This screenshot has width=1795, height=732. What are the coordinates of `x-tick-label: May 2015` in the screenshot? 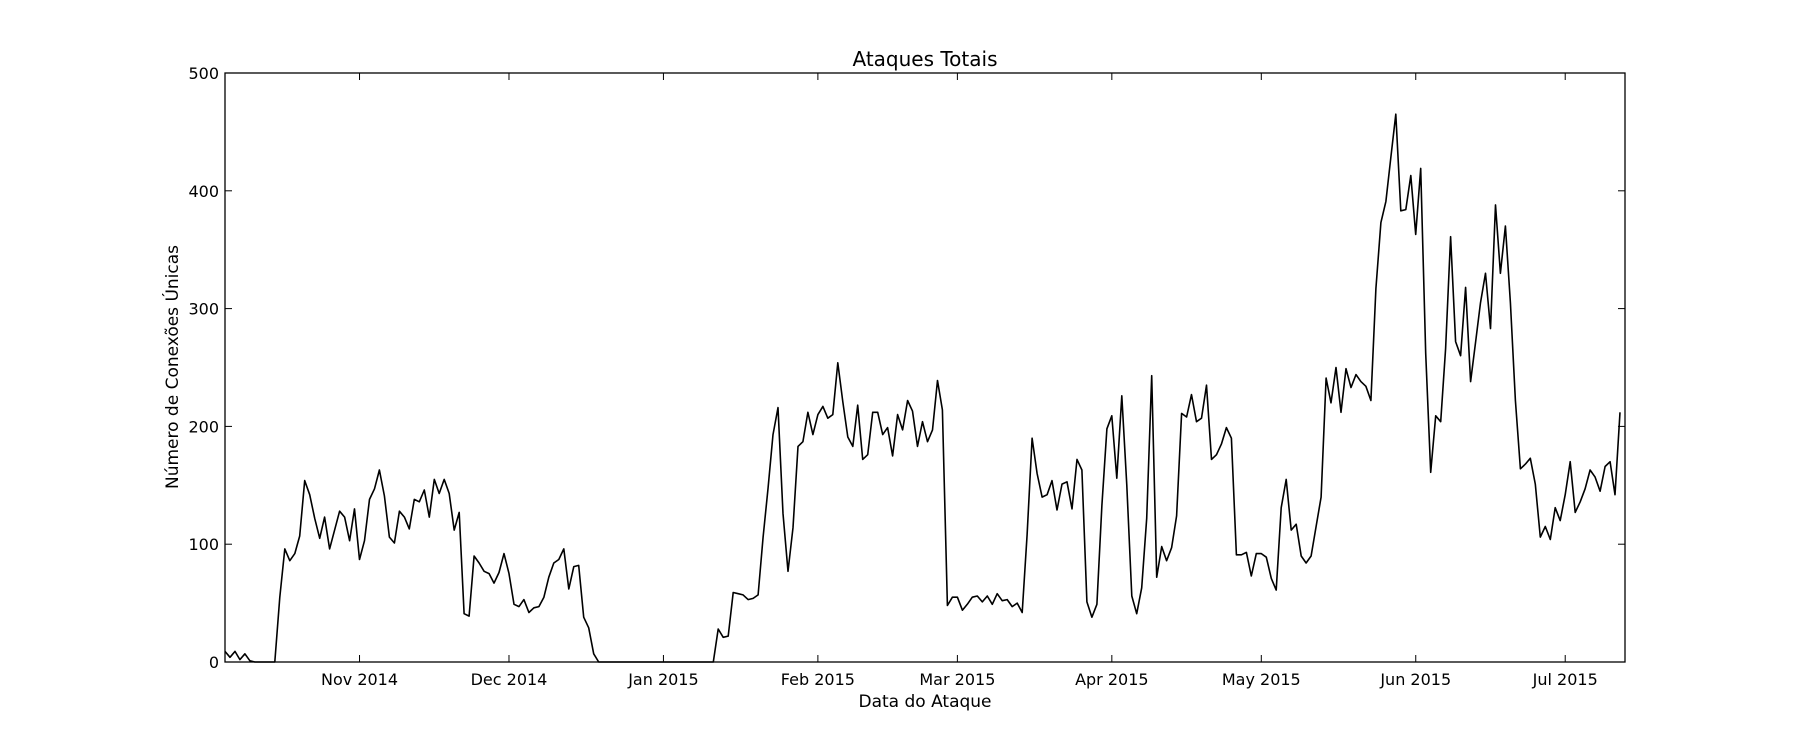 It's located at (1261, 679).